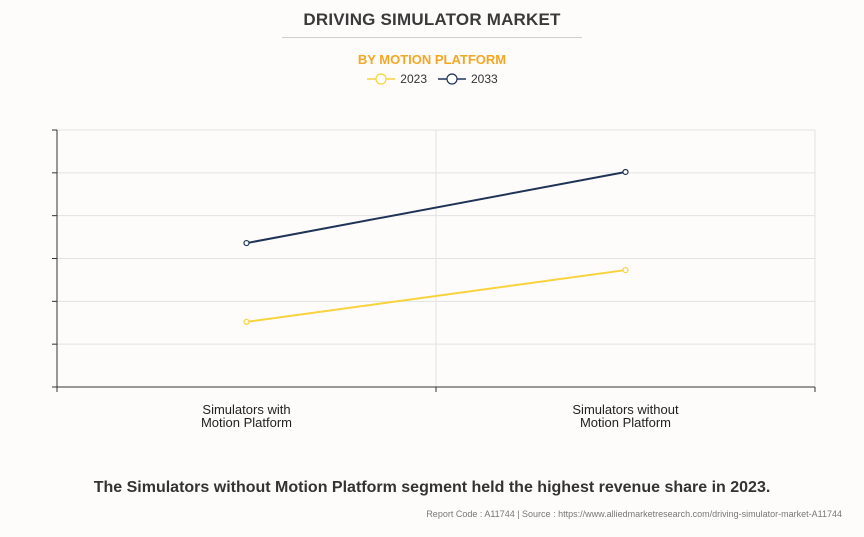 Image resolution: width=864 pixels, height=537 pixels. Describe the element at coordinates (413, 79) in the screenshot. I see `legend-label-2023: 2023` at that location.